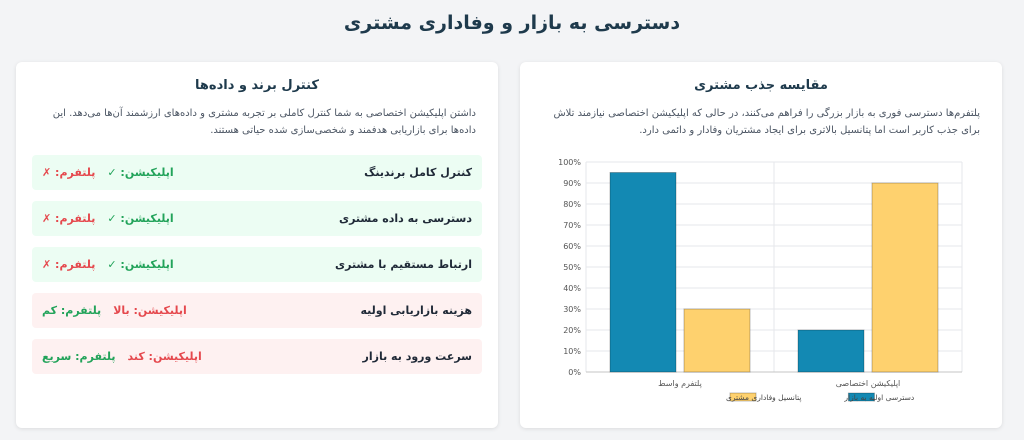 This screenshot has height=440, width=1024. What do you see at coordinates (512, 23) in the screenshot?
I see `page-title: دسترسی به بازار و وفاداری مشتری` at bounding box center [512, 23].